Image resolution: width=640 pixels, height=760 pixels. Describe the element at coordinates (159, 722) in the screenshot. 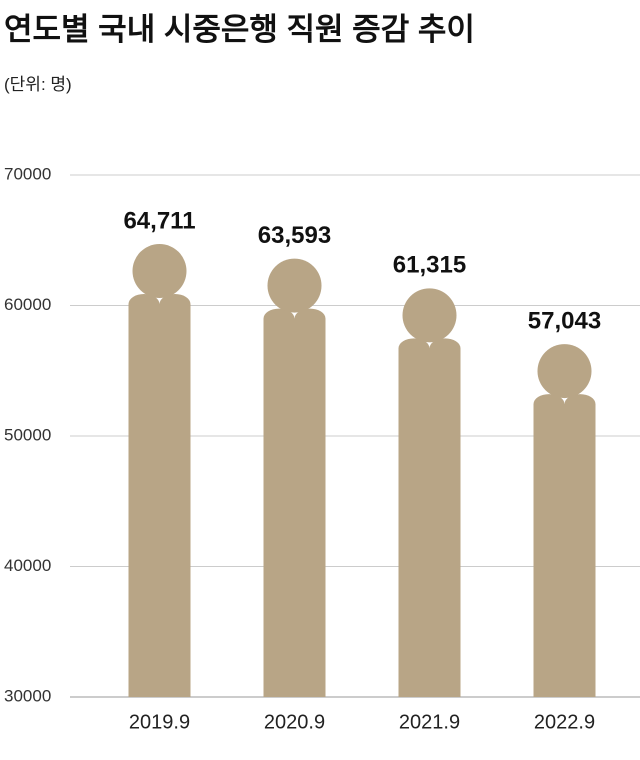

I see `x-tick-label: 2019.9` at that location.